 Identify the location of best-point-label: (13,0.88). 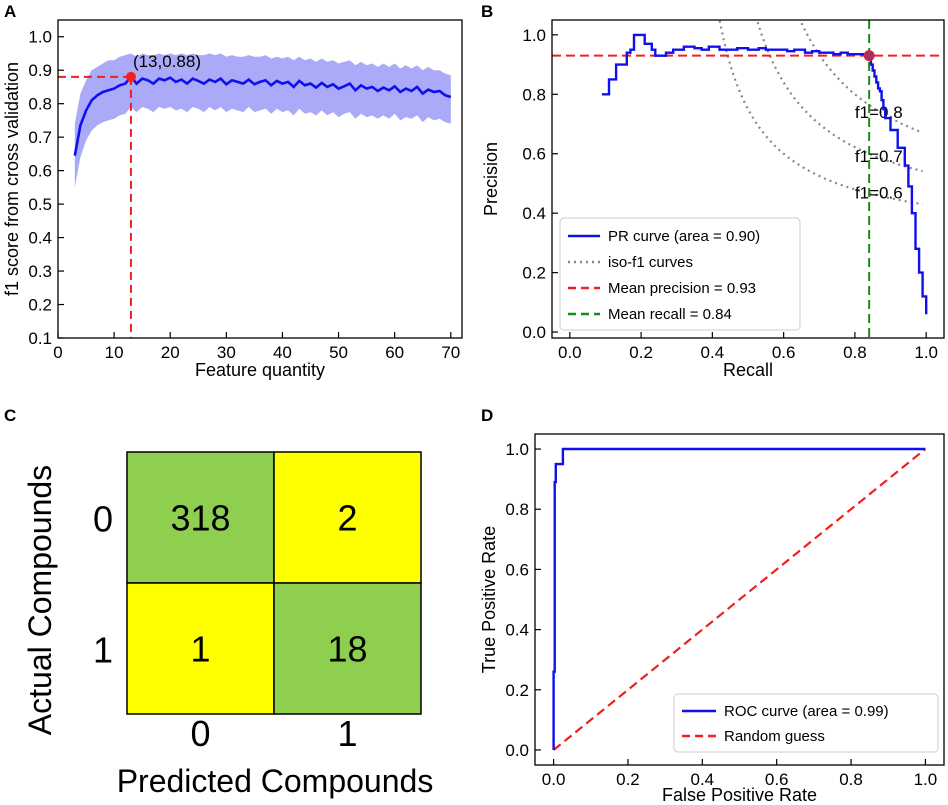
(167, 61).